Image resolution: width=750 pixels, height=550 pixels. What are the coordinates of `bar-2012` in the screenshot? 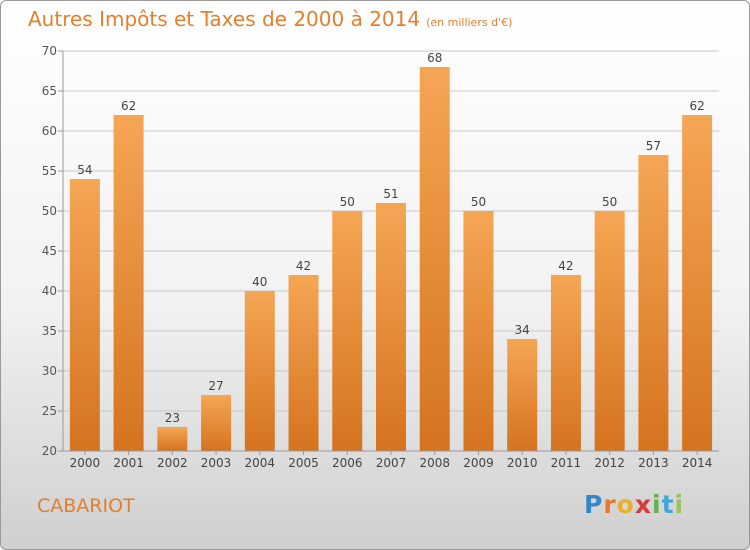 It's located at (609, 331).